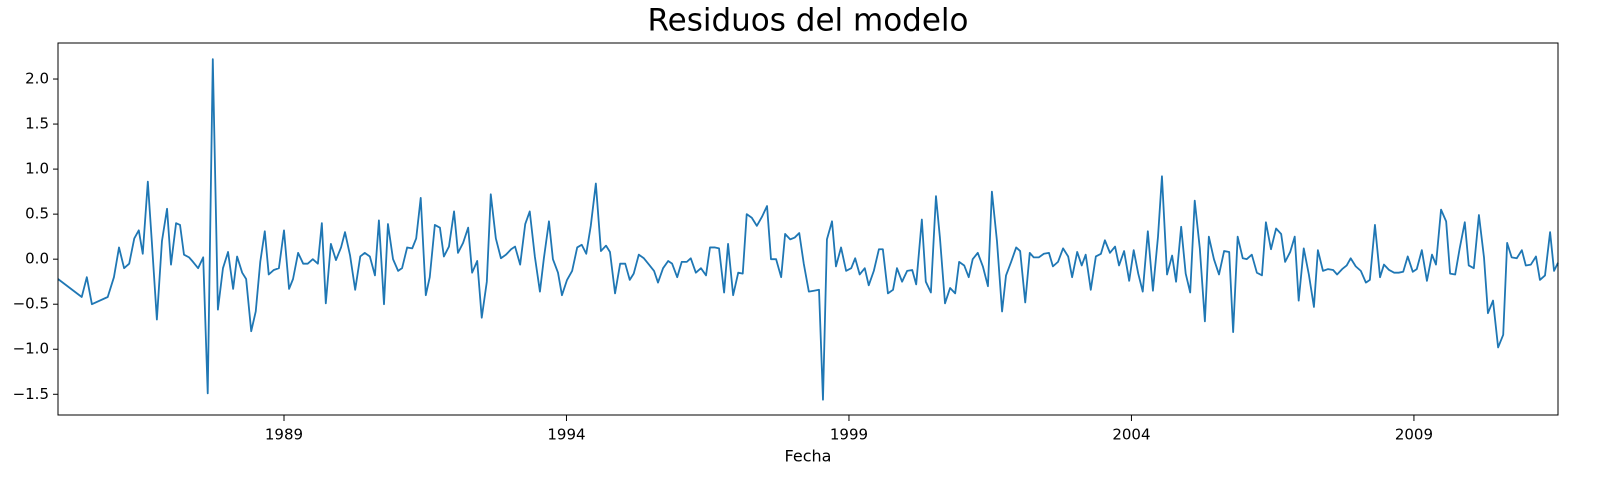  What do you see at coordinates (31, 394) in the screenshot?
I see `y-tick-label: −1.5` at bounding box center [31, 394].